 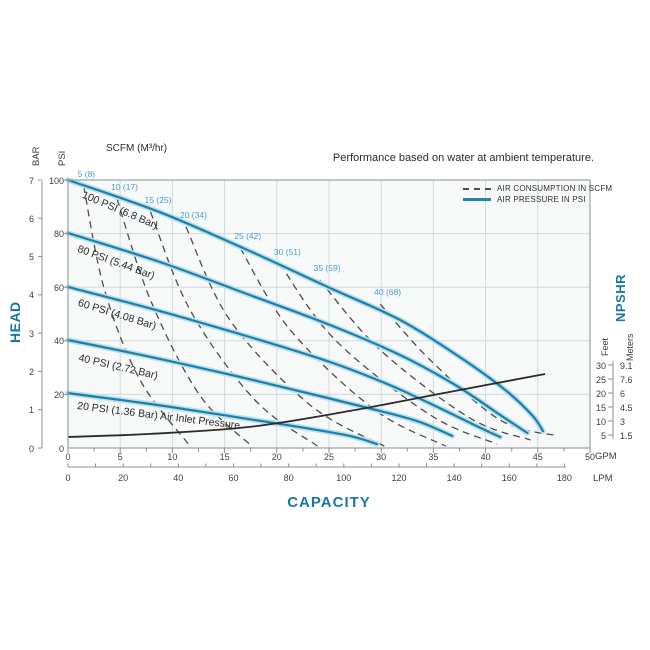 What do you see at coordinates (248, 236) in the screenshot?
I see `scfm-curve-label: 25 (42)` at bounding box center [248, 236].